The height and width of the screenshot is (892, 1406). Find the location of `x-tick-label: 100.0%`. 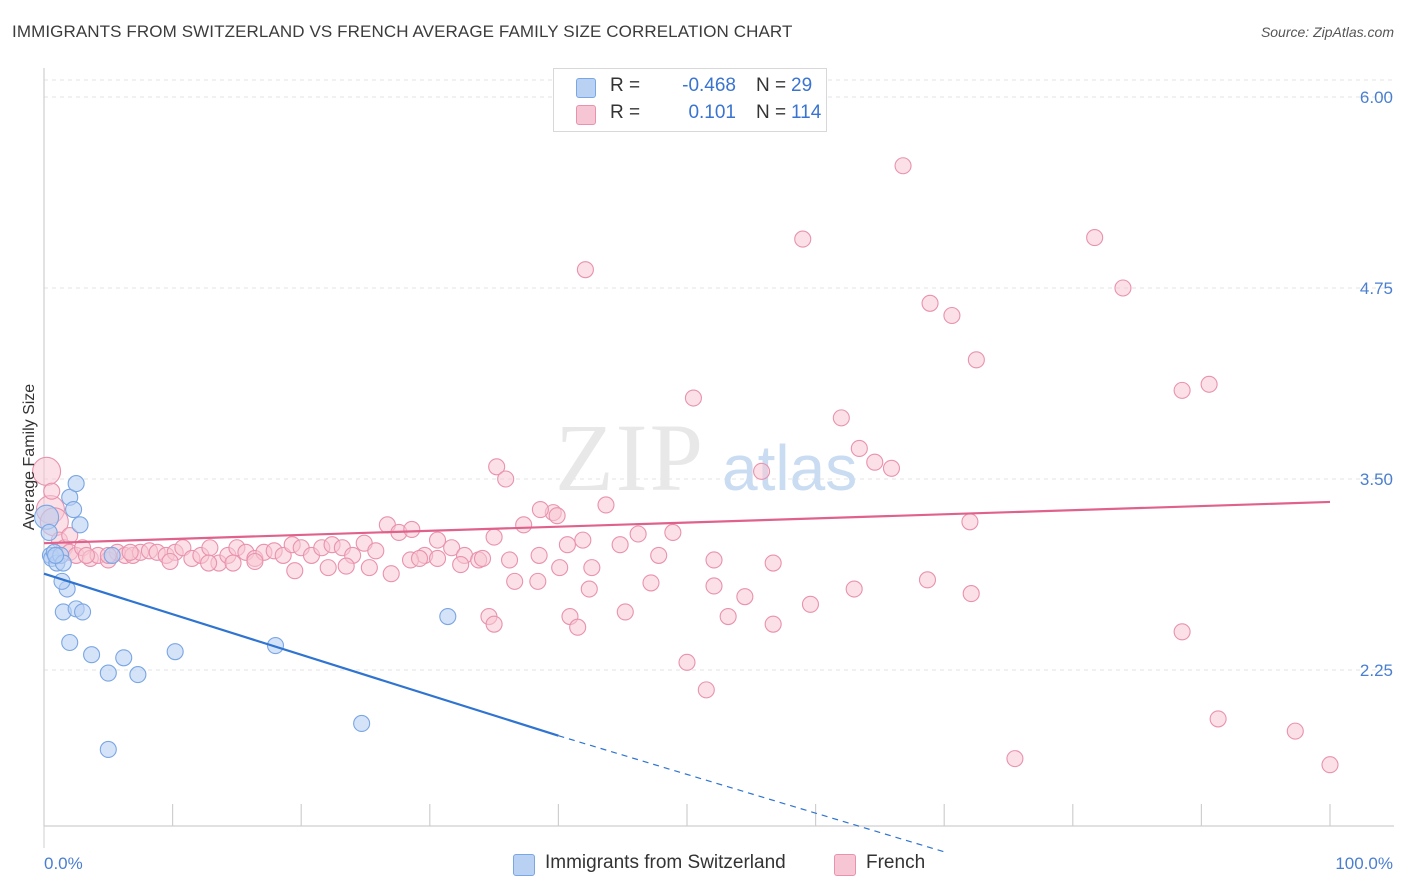

x-tick-label: 100.0% is located at coordinates (1364, 863).